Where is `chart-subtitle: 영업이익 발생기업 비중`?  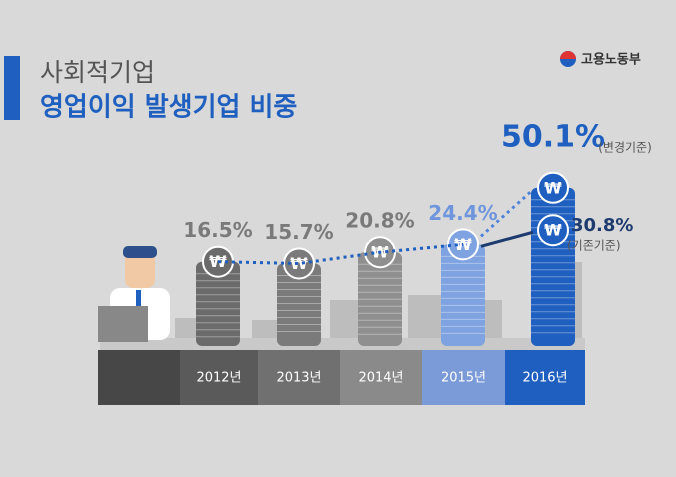
chart-subtitle: 영업이익 발생기업 비중 is located at coordinates (168, 108).